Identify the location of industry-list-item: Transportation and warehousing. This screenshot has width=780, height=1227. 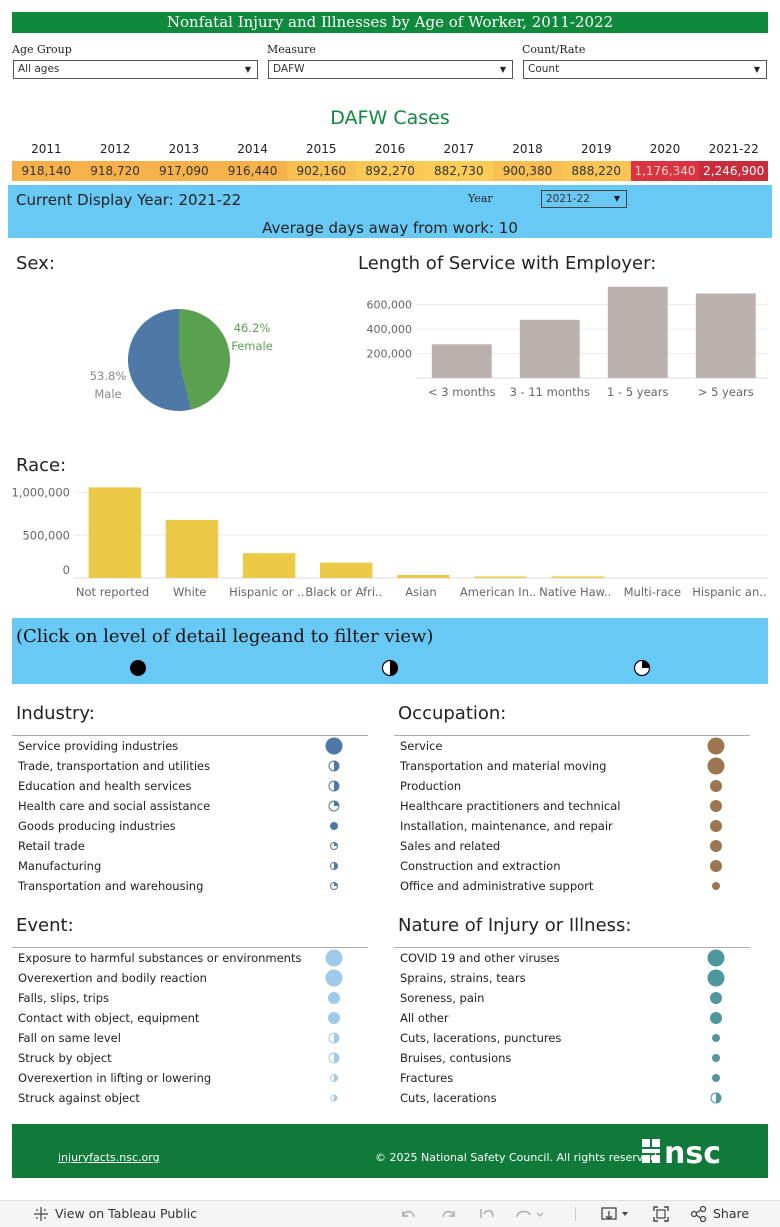
(186, 886).